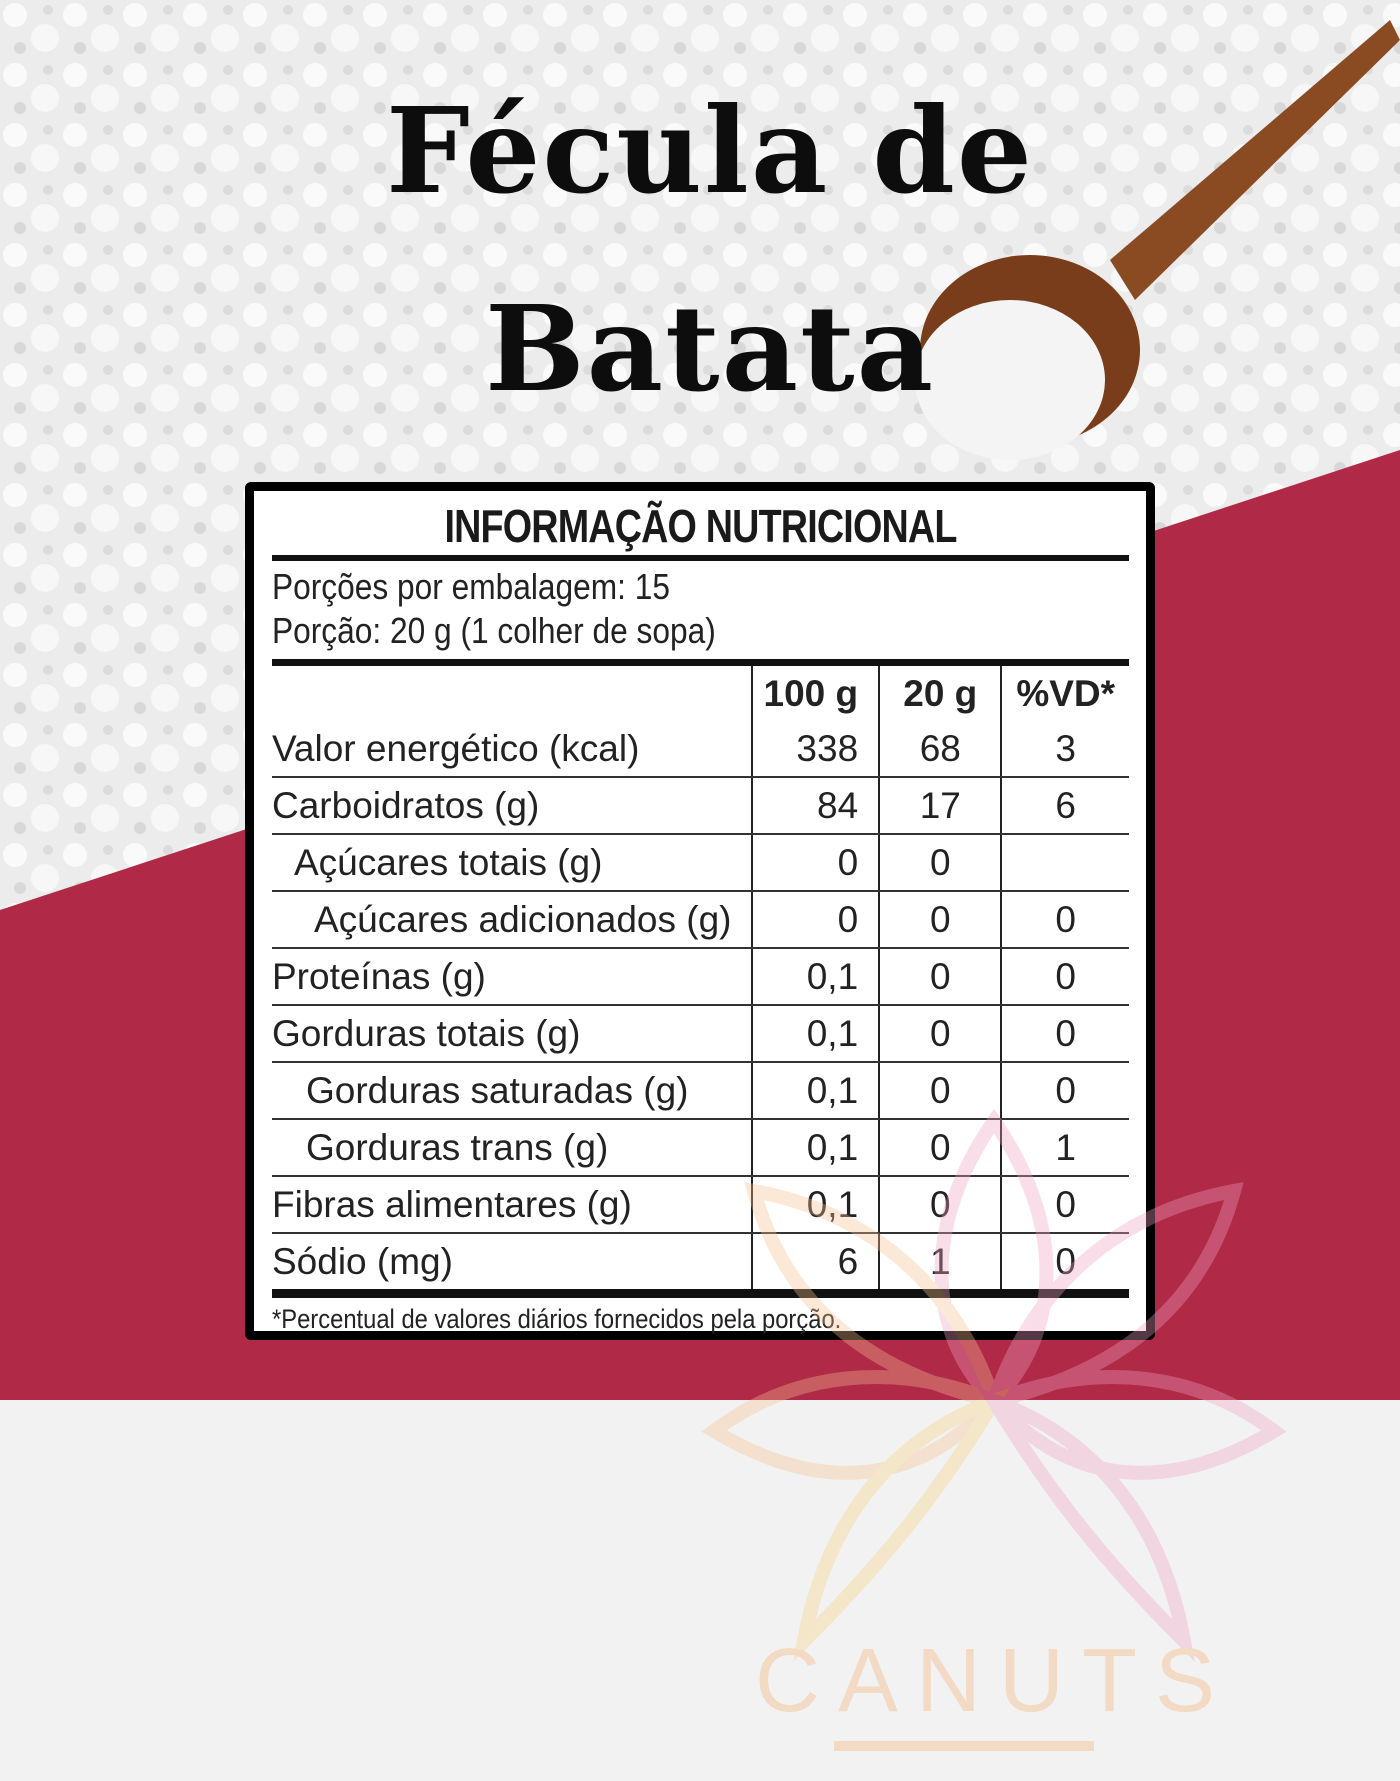 The width and height of the screenshot is (1400, 1781). I want to click on table-row: Gorduras totais (g) 0,1 0 0, so click(700, 1034).